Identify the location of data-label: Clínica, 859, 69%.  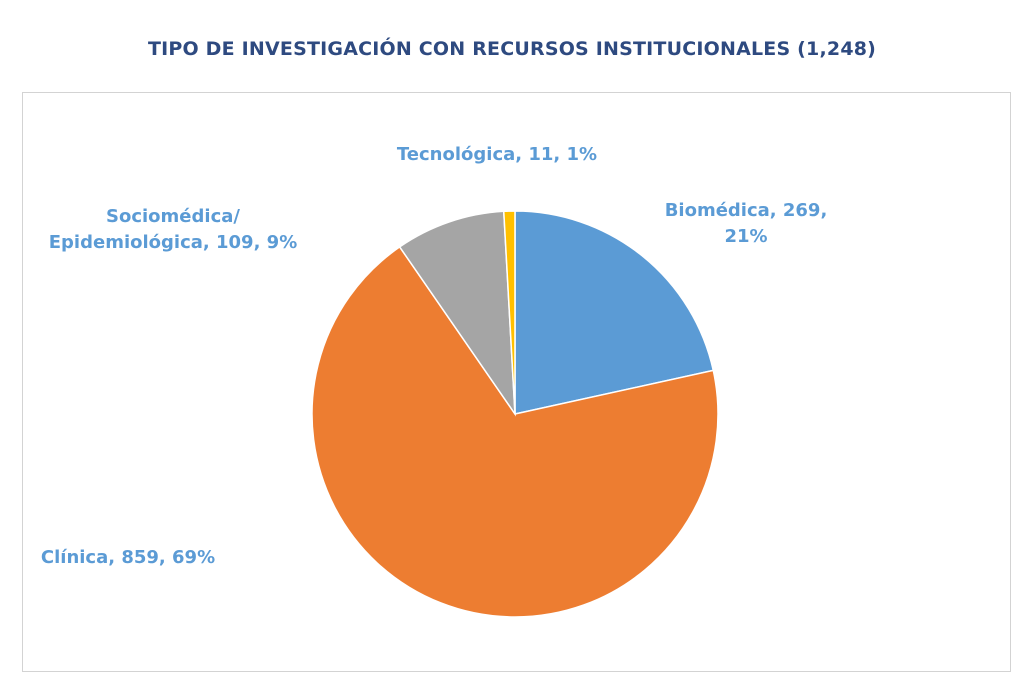
(128, 557).